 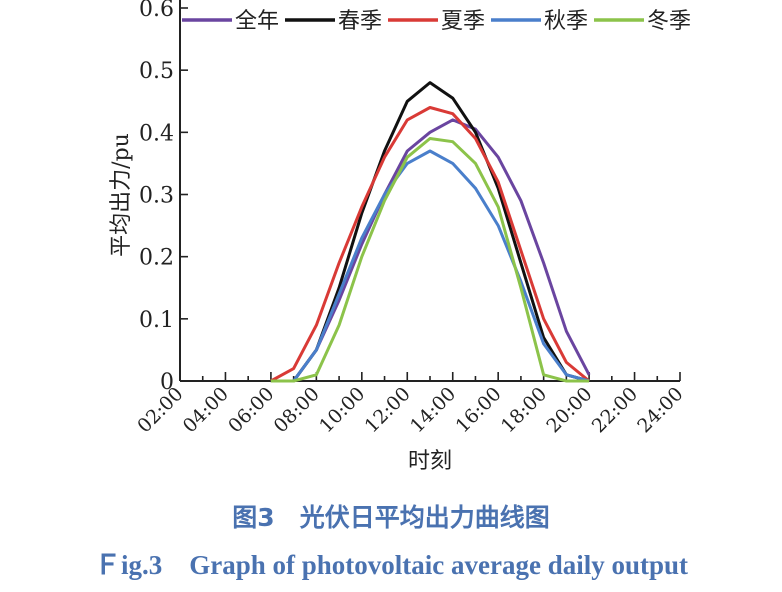 What do you see at coordinates (566, 21) in the screenshot?
I see `legend-label: 秋季` at bounding box center [566, 21].